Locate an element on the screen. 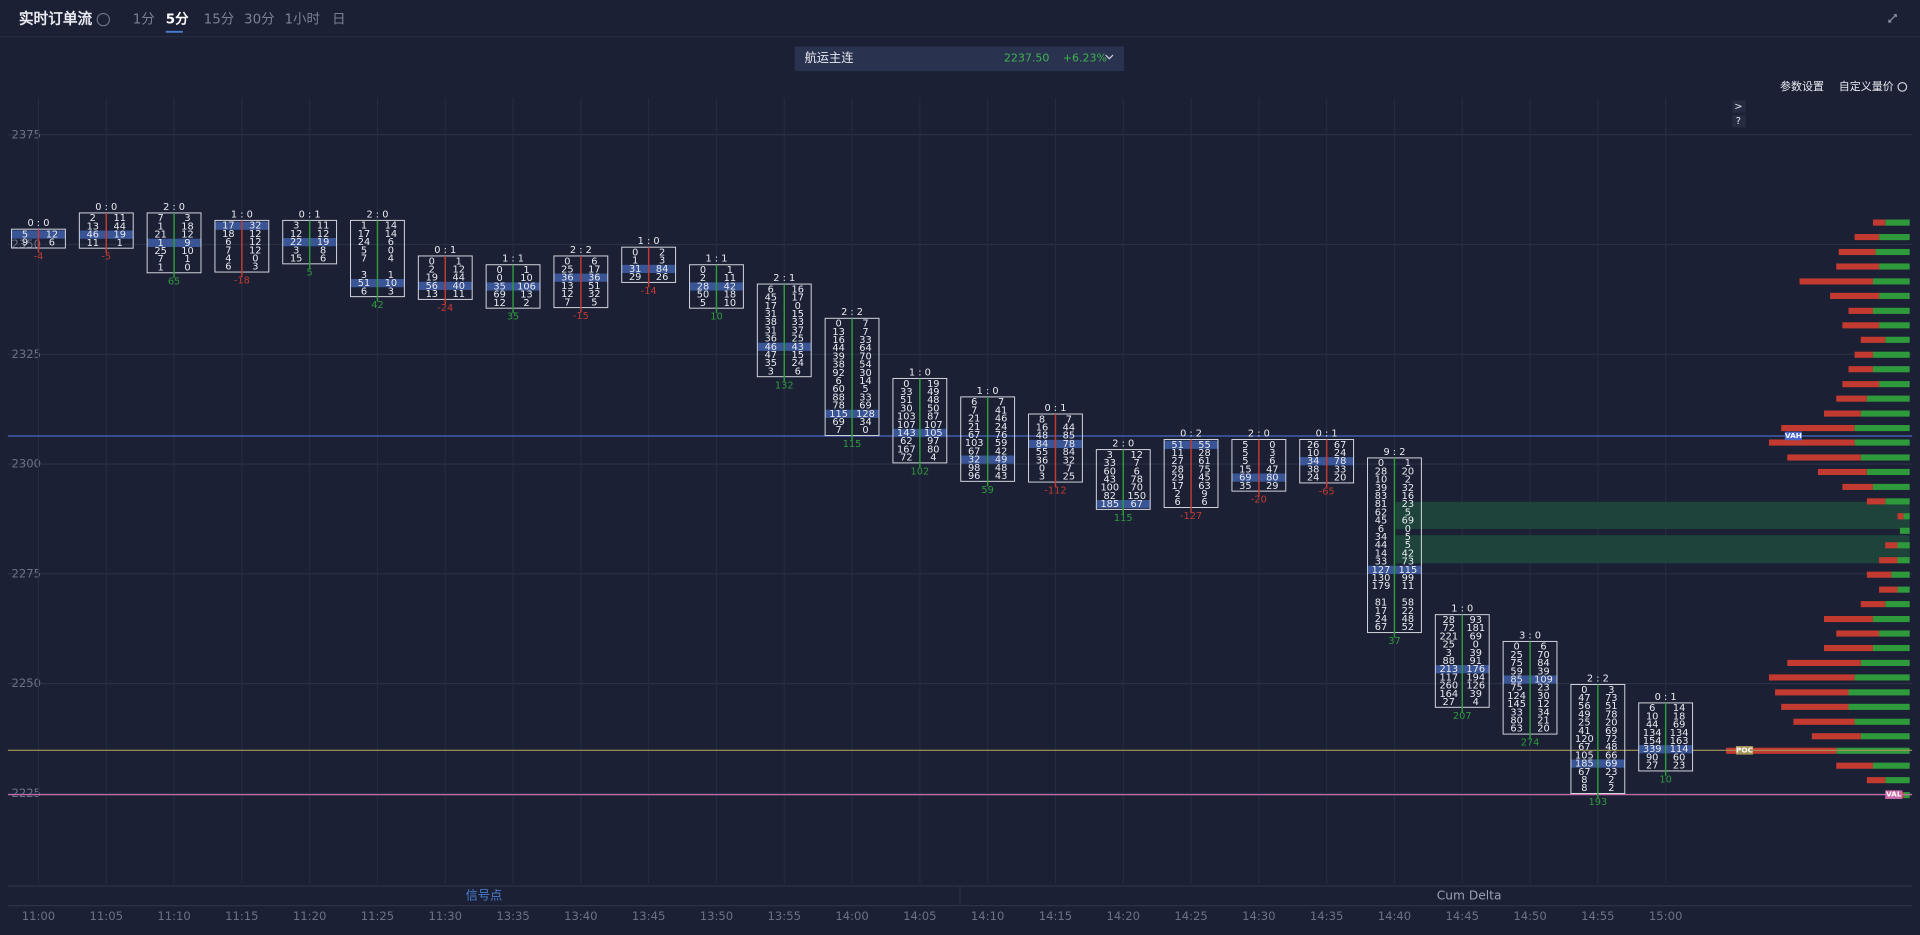 This screenshot has height=935, width=1920. bid-volume: 154 is located at coordinates (1652, 741).